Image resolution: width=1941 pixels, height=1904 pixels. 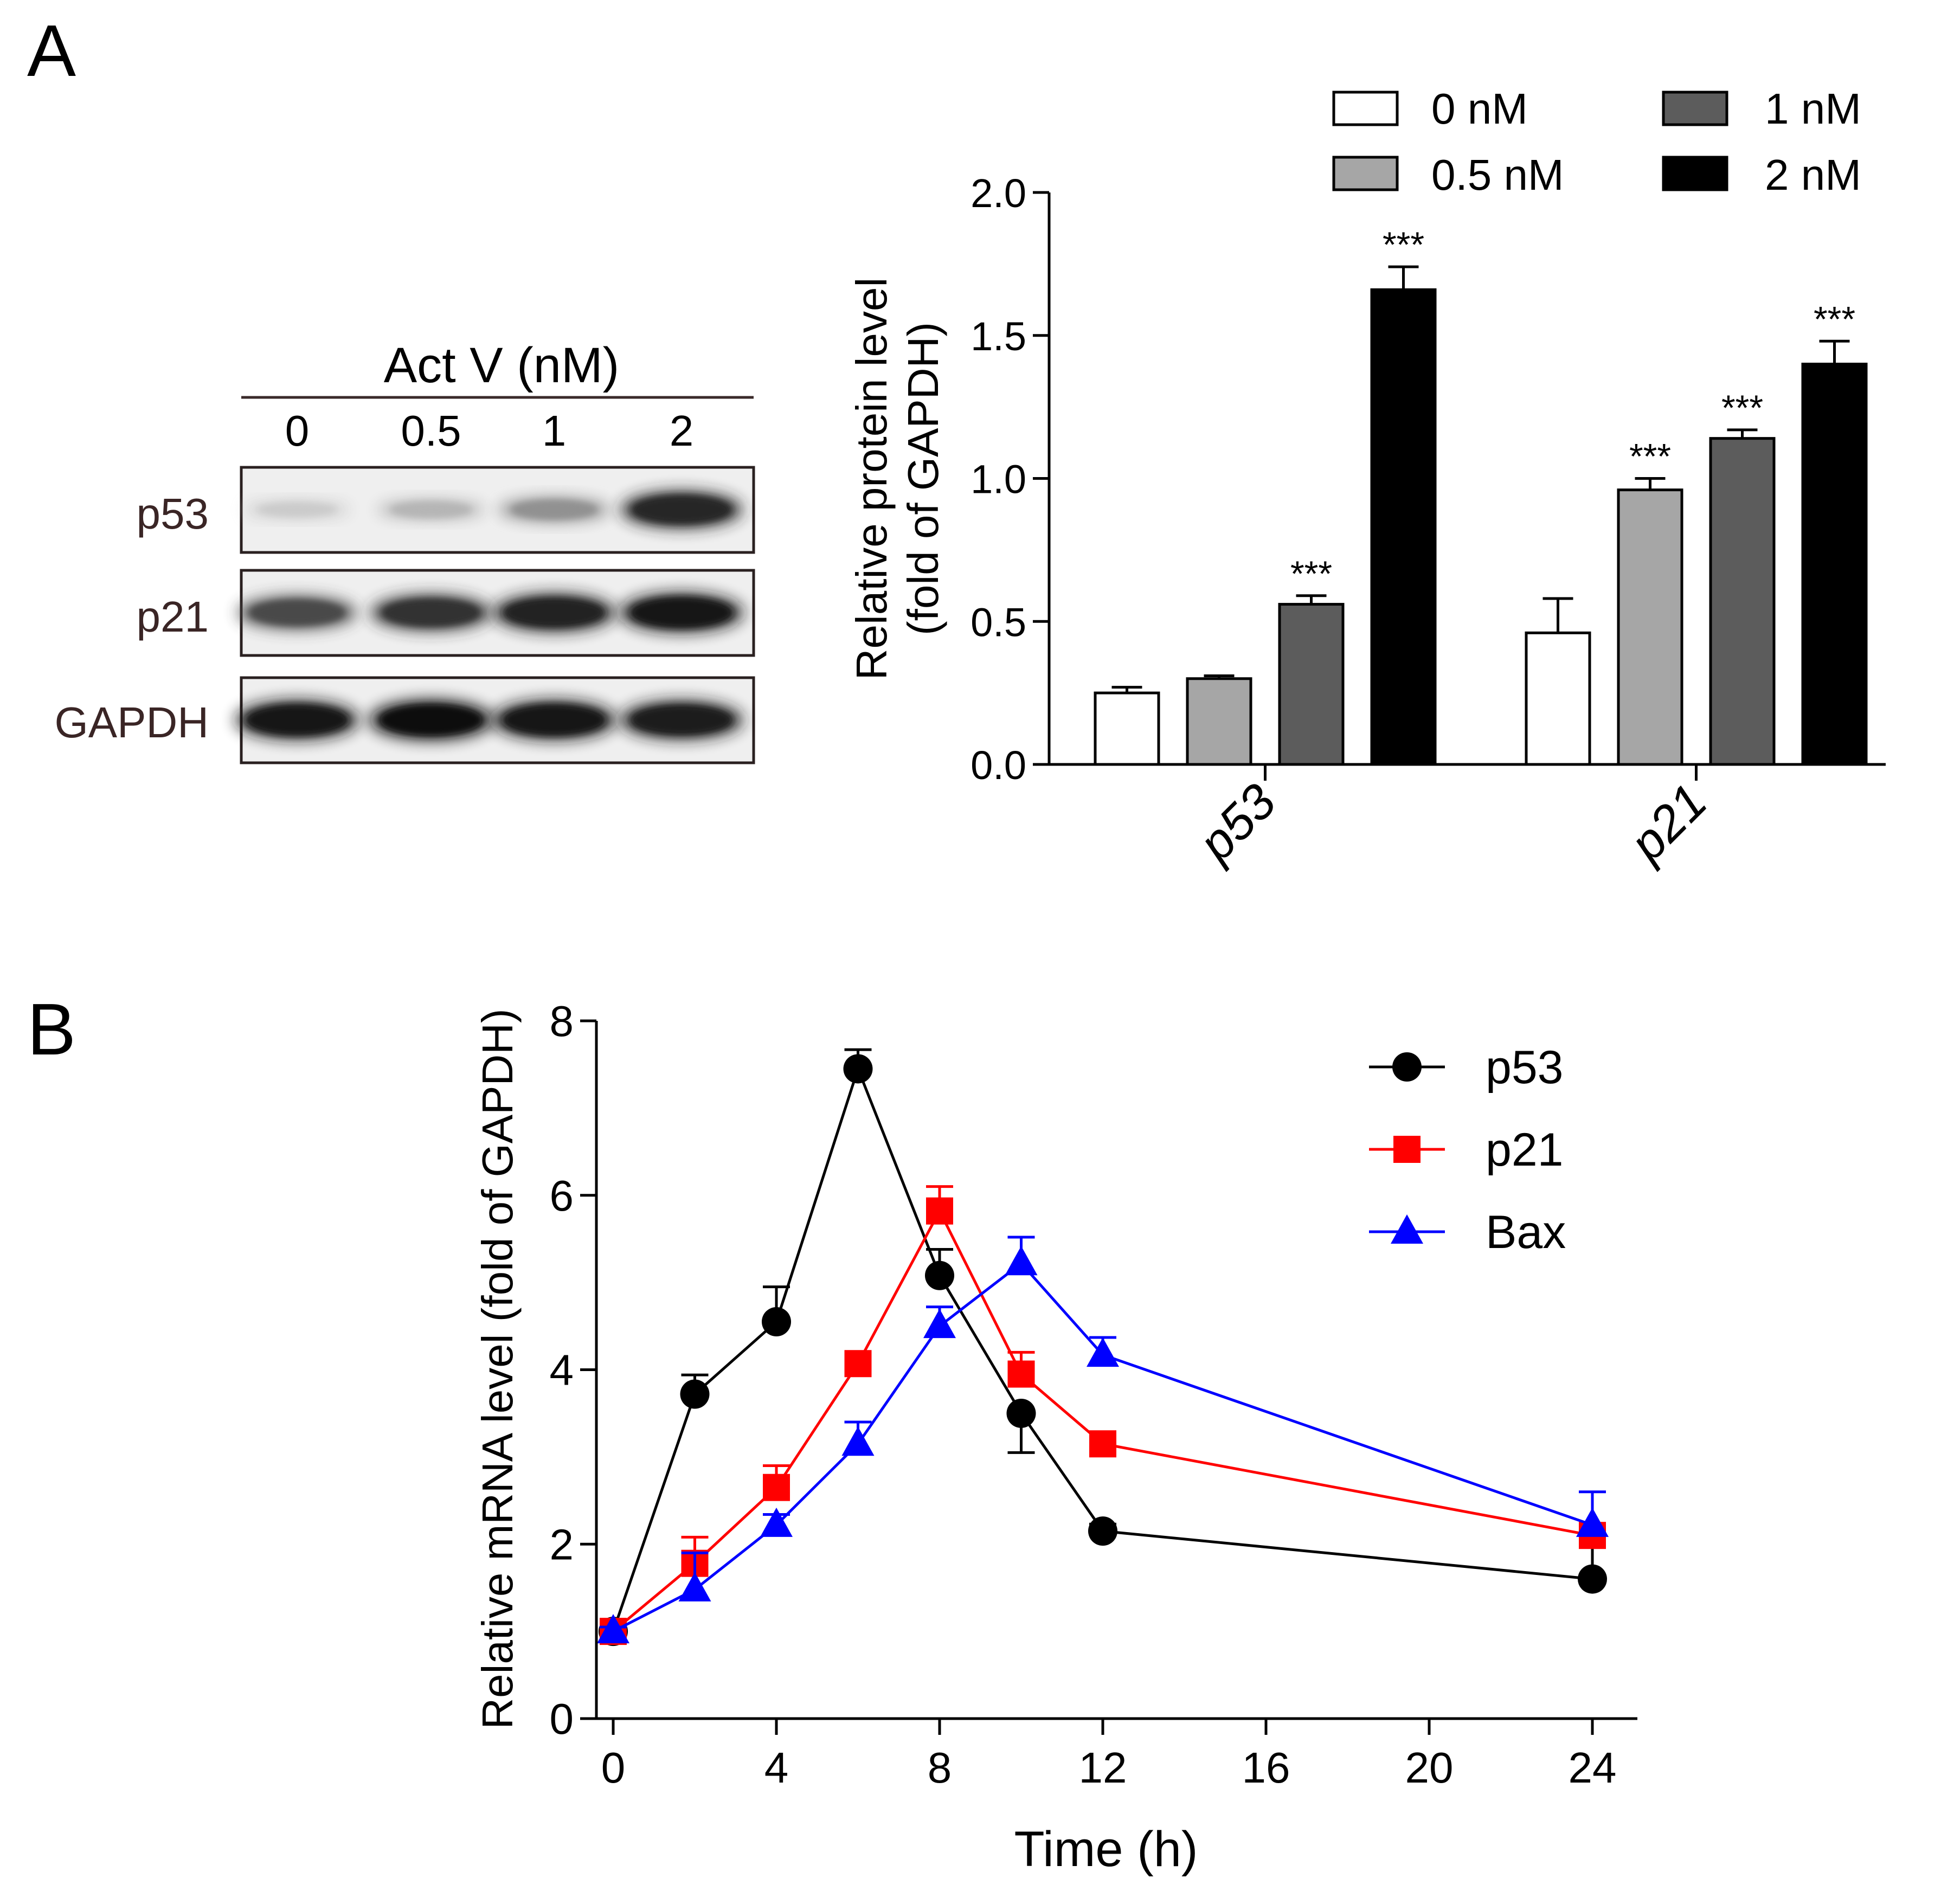 I want to click on bar-y-tick-label: 2.0, so click(x=998, y=194).